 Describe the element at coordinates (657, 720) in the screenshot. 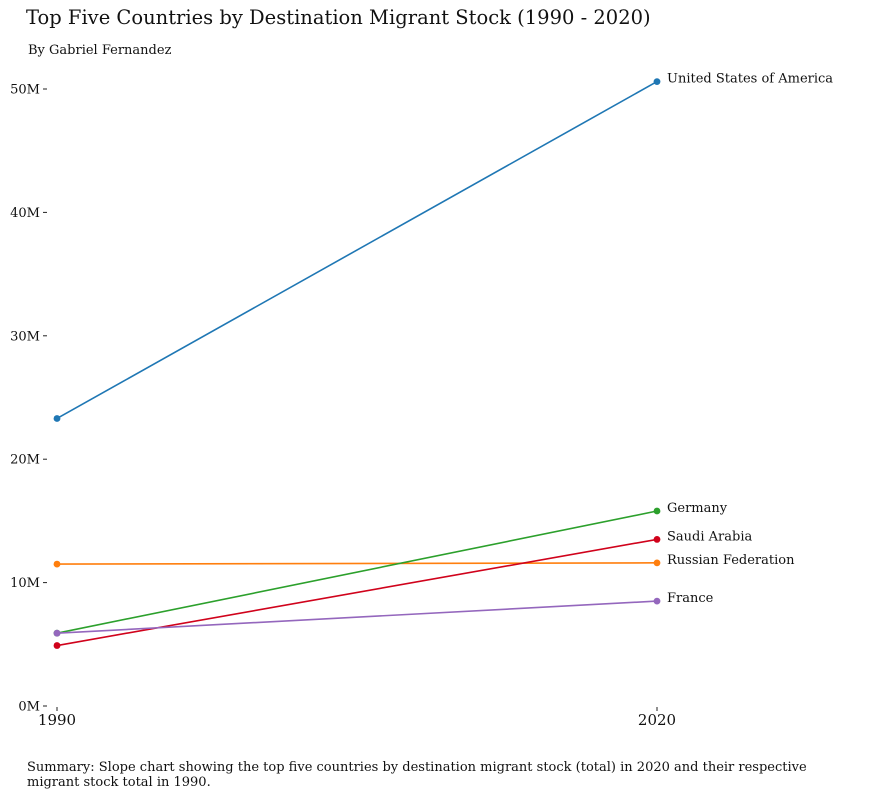

I see `x-tick-label: 2020` at that location.